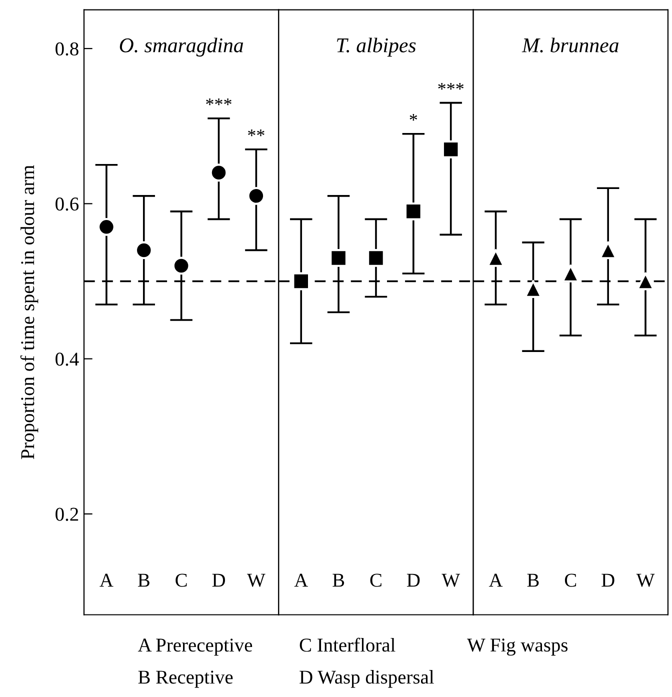 This screenshot has width=672, height=697. Describe the element at coordinates (414, 117) in the screenshot. I see `annotation: *` at that location.